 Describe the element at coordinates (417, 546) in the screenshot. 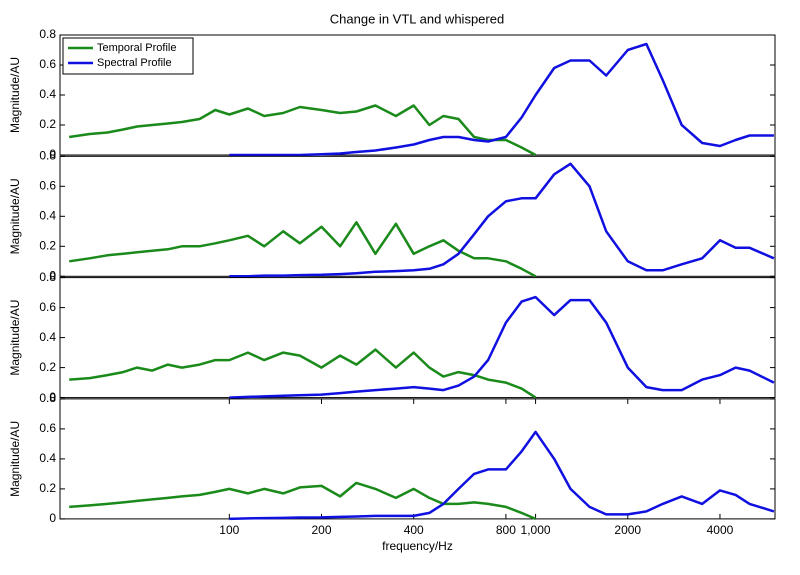

I see `x-axis-label: frequency/Hz` at that location.